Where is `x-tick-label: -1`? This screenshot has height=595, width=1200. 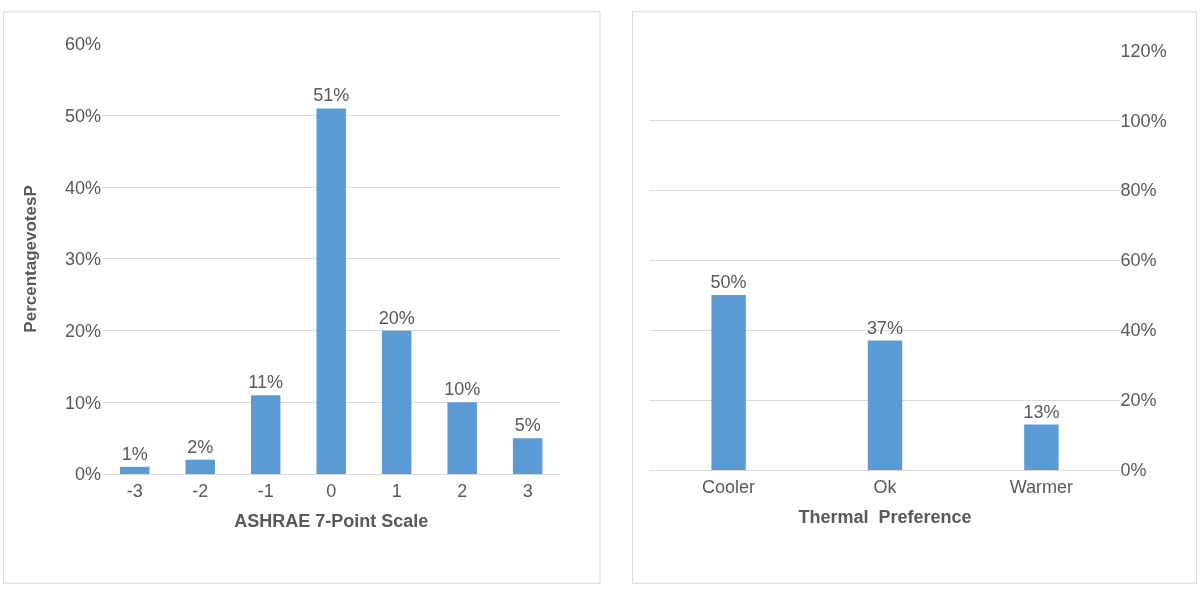 x-tick-label: -1 is located at coordinates (265, 490).